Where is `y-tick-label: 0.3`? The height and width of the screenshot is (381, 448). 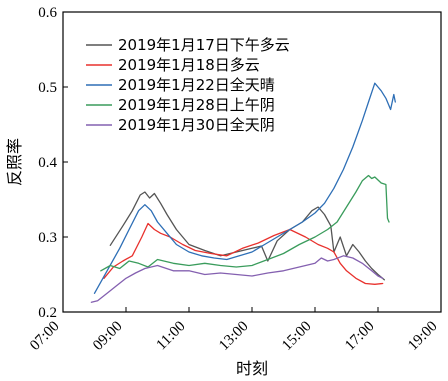
y-tick-label: 0.3 is located at coordinates (47, 238).